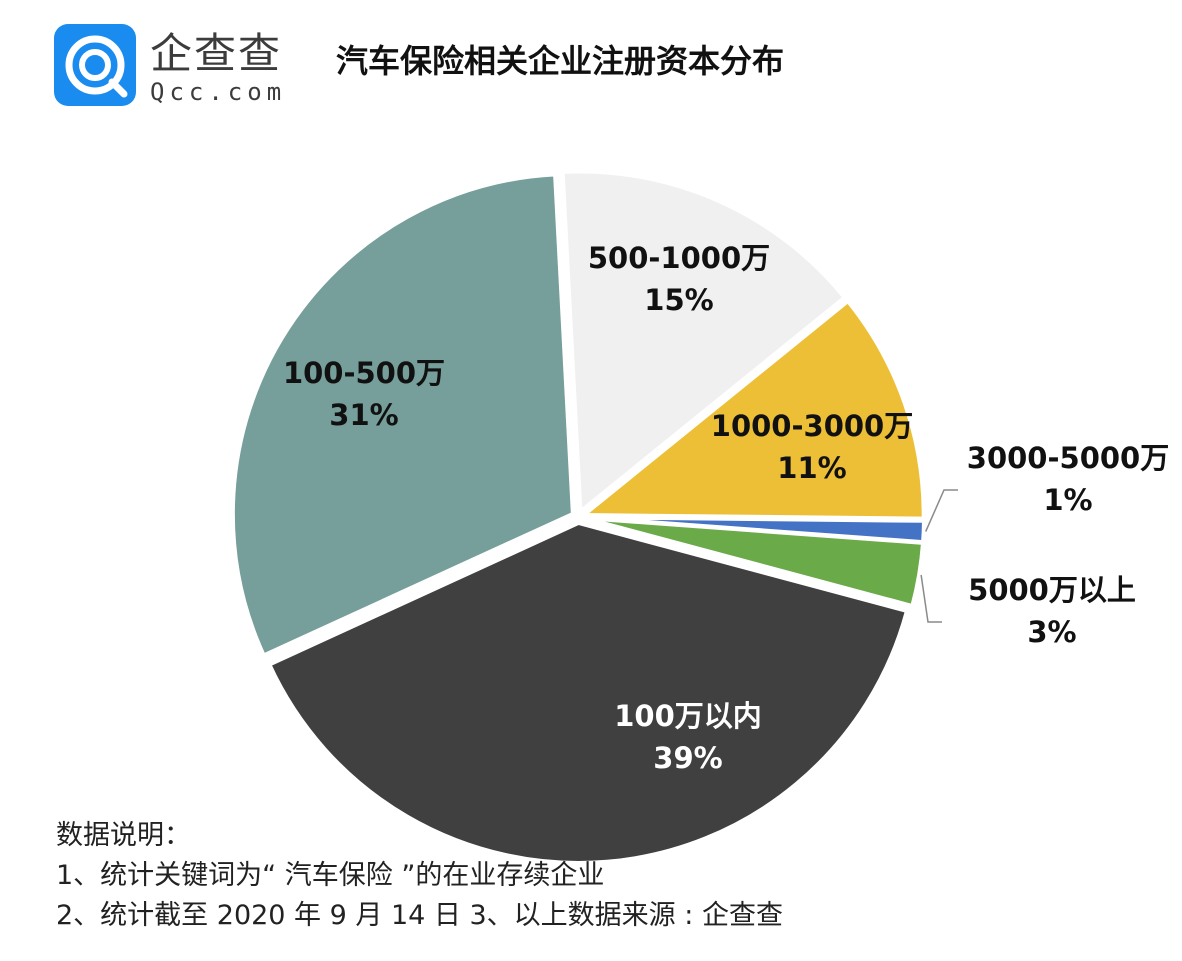  What do you see at coordinates (812, 426) in the screenshot?
I see `slice-label: 1000-3000万` at bounding box center [812, 426].